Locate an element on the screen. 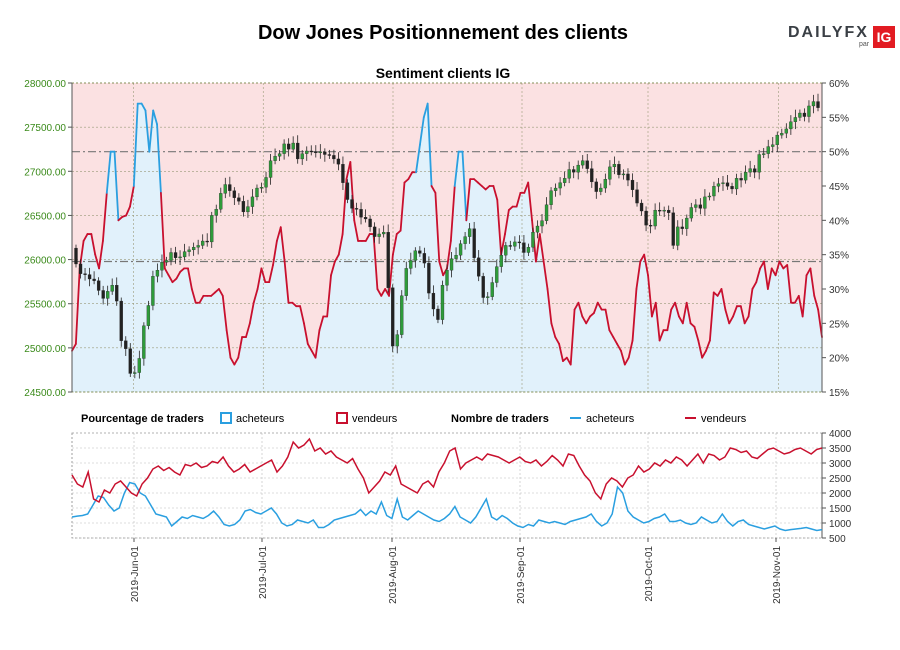  left-tick-label: 26500.00 is located at coordinates (45, 216).